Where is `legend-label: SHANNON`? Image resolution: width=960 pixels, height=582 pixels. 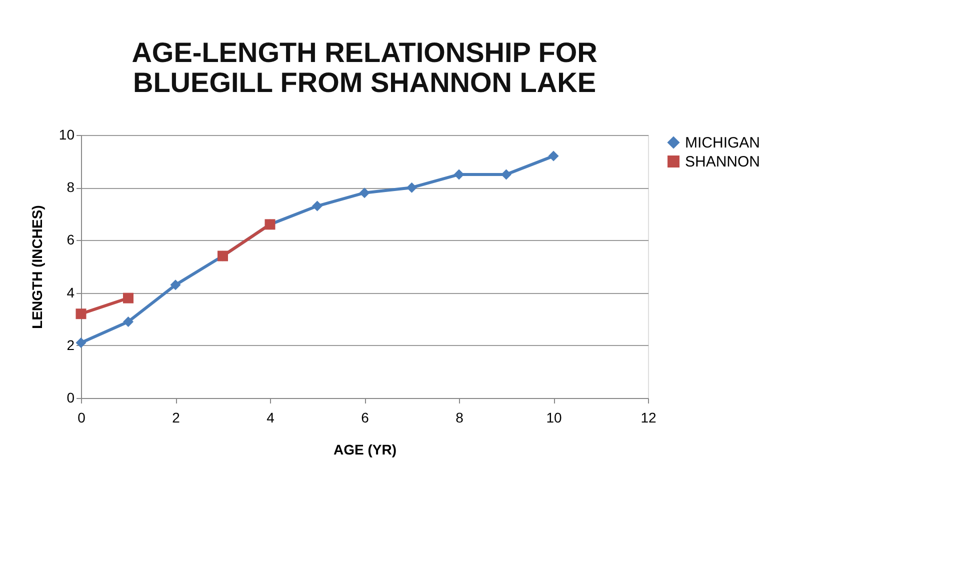
legend-label: SHANNON is located at coordinates (722, 162).